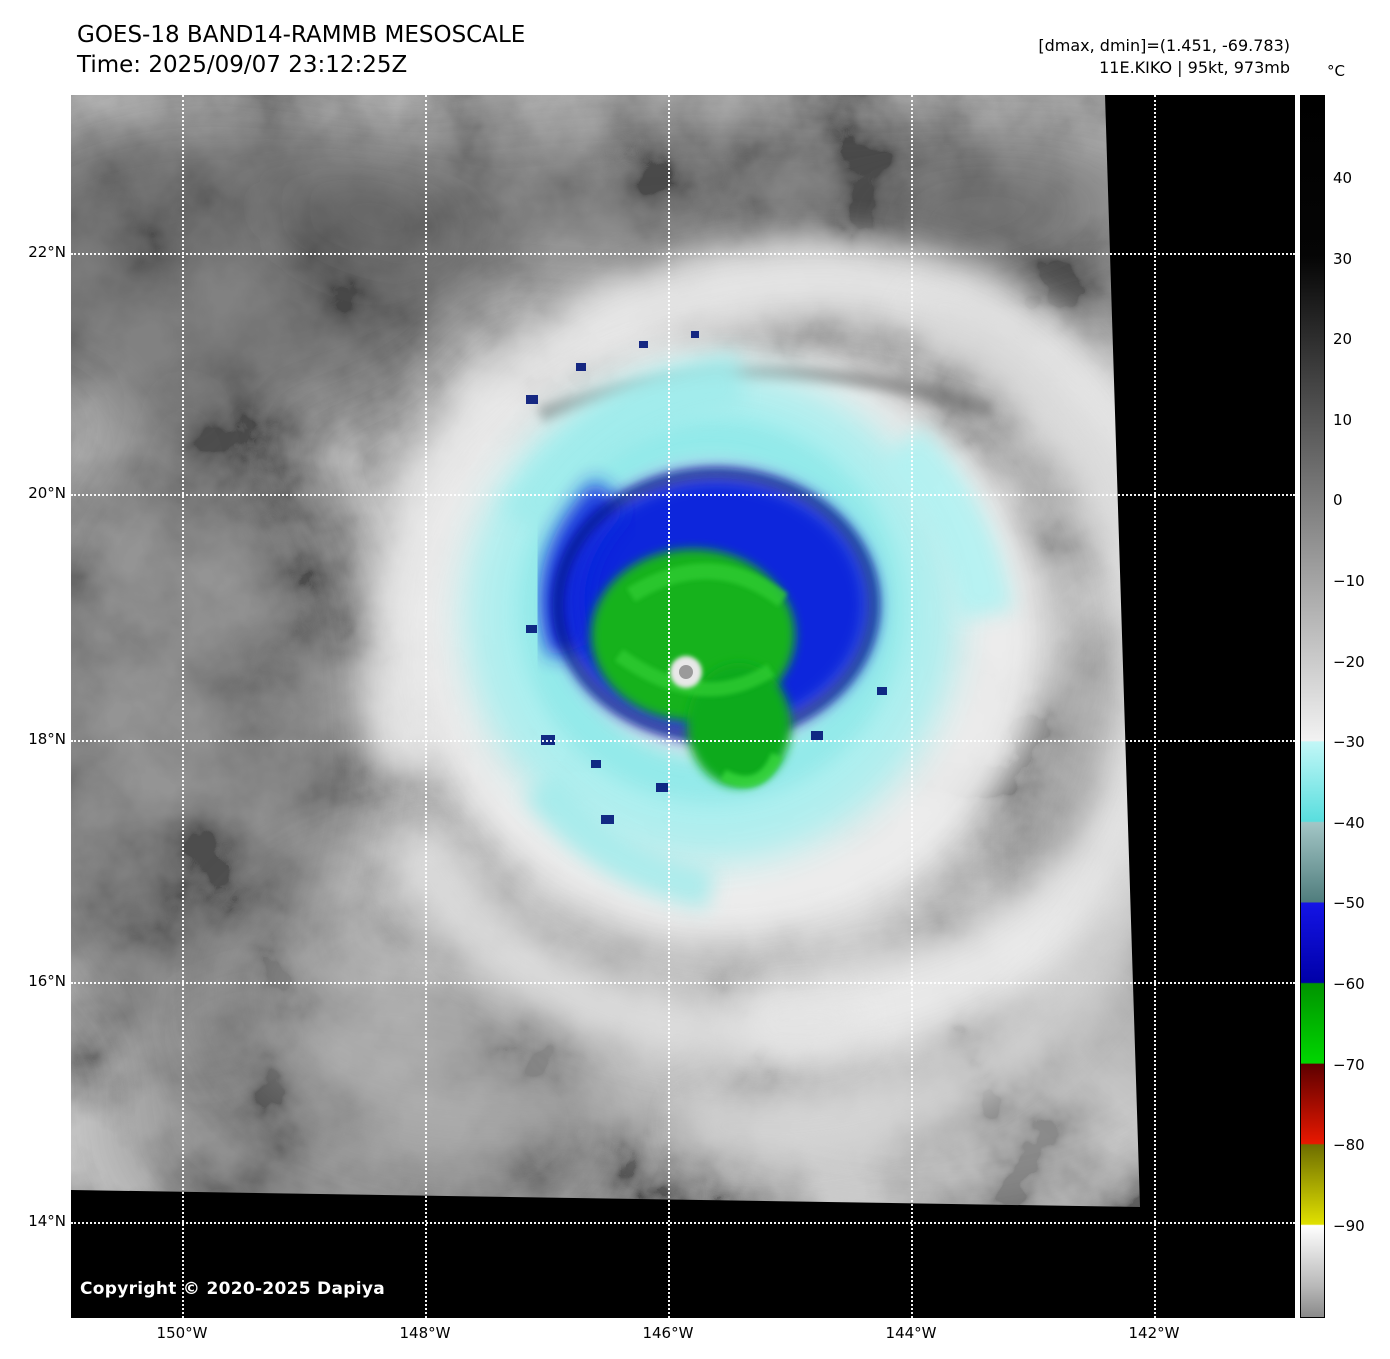 The image size is (1390, 1359). I want to click on product-time: Time: 2025/09/07 23:12:25Z, so click(242, 65).